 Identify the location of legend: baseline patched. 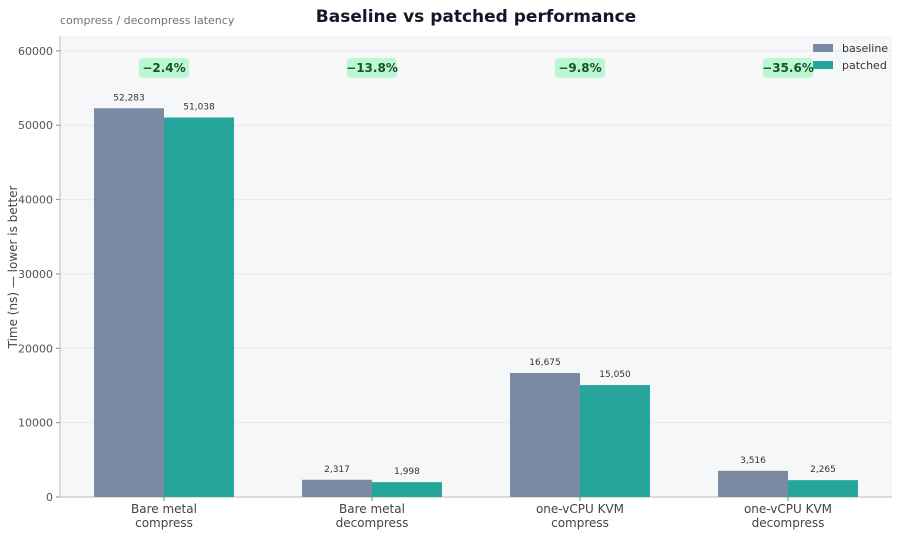
(850, 57).